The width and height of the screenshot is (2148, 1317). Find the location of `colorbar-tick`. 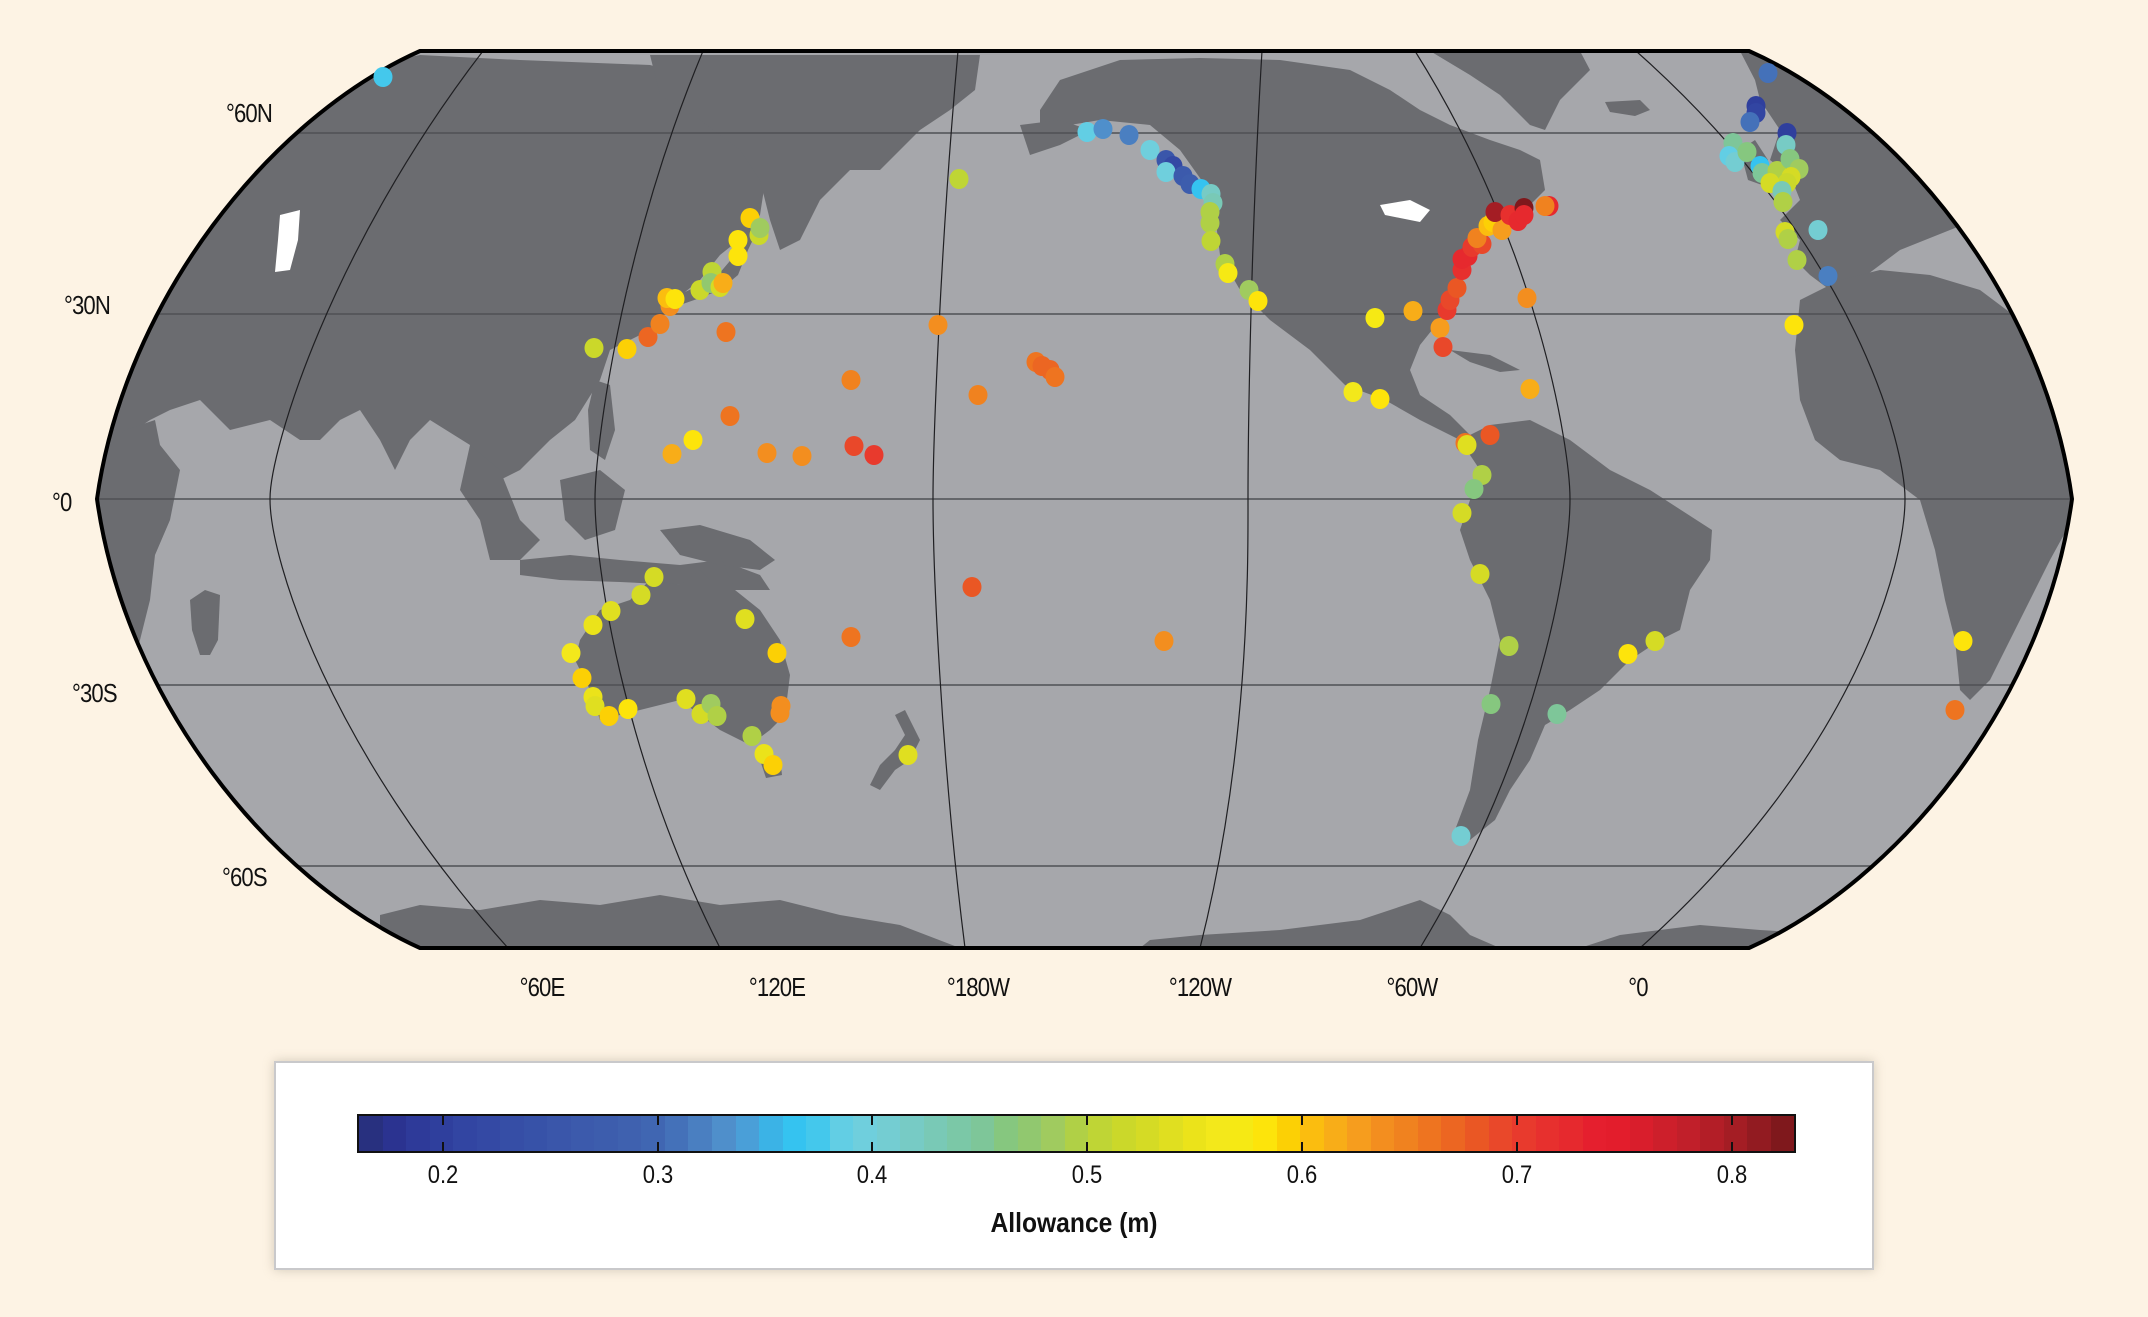

colorbar-tick is located at coordinates (1516, 1133).